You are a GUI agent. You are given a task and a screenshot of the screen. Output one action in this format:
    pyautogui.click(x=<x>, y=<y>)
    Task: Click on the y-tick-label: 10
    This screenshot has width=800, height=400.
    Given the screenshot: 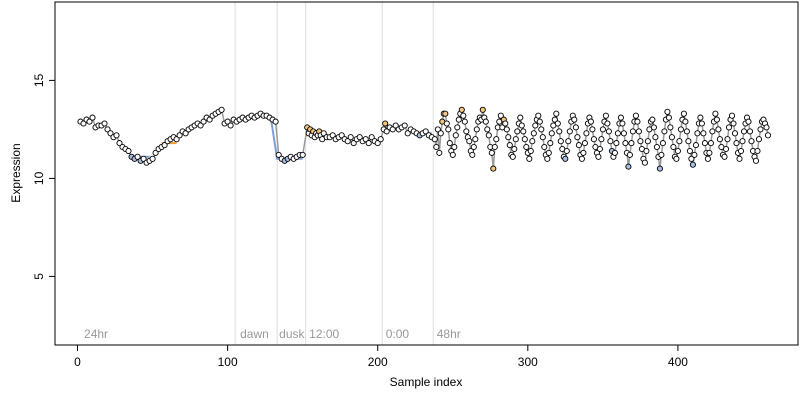 What is the action you would take?
    pyautogui.click(x=39, y=178)
    